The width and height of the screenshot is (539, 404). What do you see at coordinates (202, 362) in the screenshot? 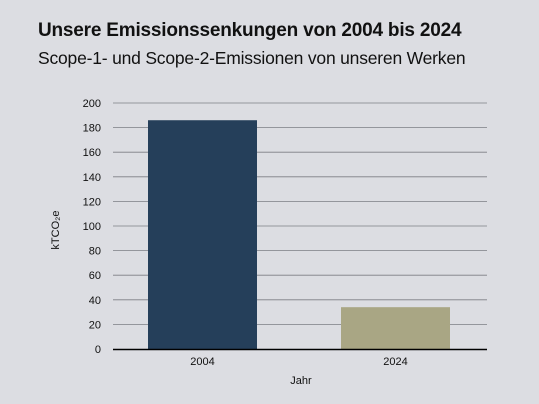
I see `x-tick-label: 2004` at bounding box center [202, 362].